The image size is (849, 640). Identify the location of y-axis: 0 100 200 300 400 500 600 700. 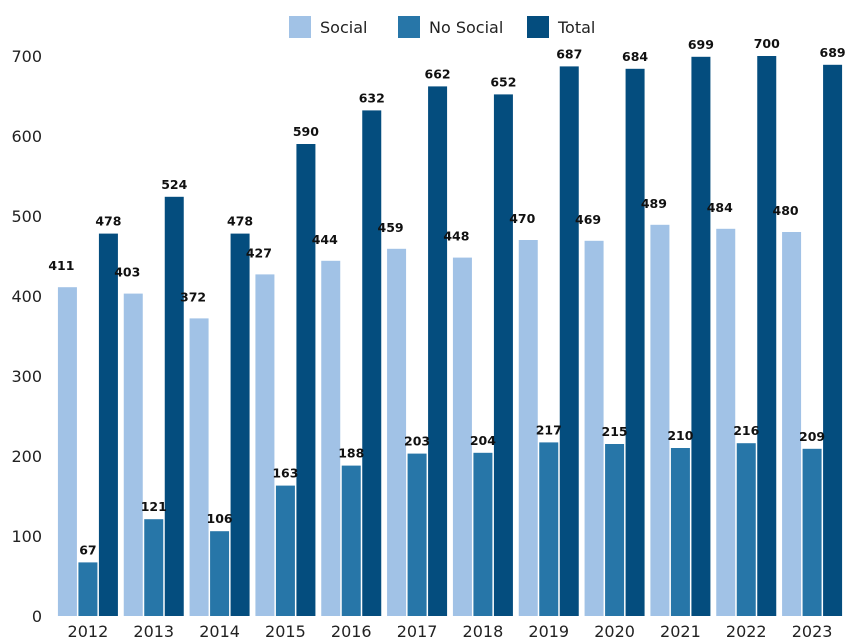
(26, 336).